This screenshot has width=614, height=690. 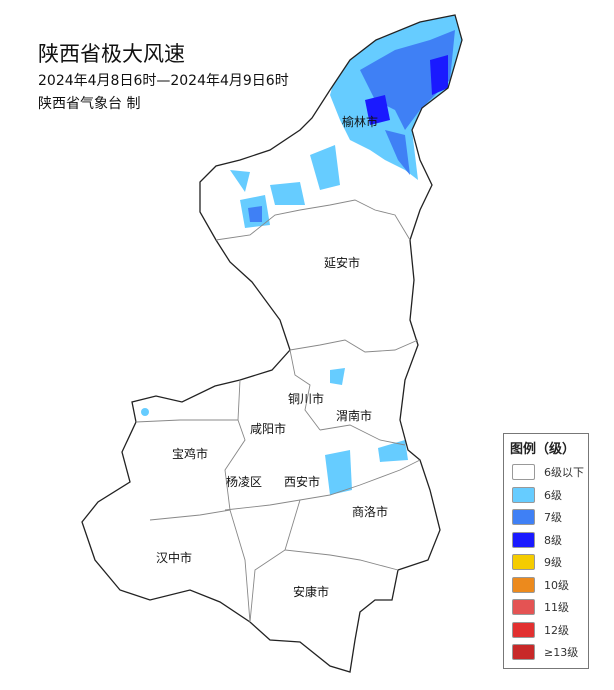 I want to click on legend-item: 8级, so click(x=546, y=540).